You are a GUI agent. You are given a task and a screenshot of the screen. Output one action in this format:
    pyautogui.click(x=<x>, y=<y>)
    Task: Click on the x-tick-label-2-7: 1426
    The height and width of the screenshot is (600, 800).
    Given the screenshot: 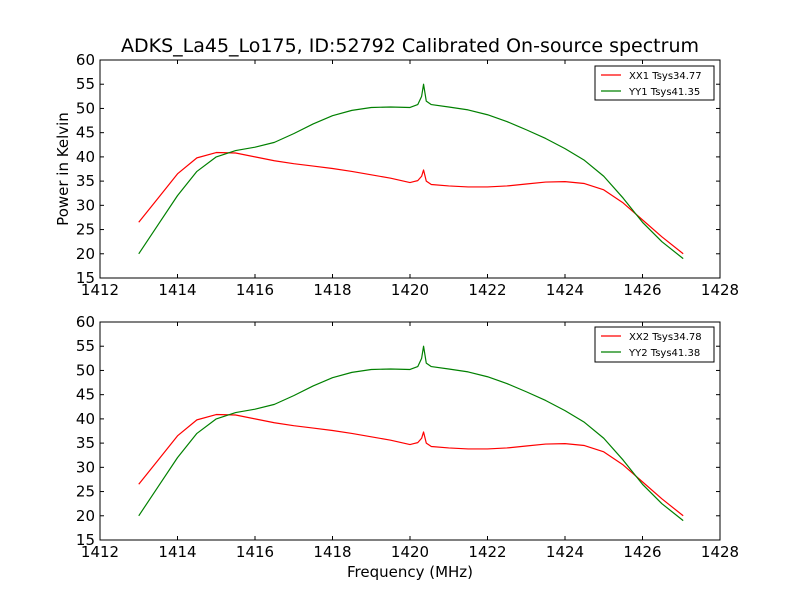 What is the action you would take?
    pyautogui.click(x=642, y=552)
    